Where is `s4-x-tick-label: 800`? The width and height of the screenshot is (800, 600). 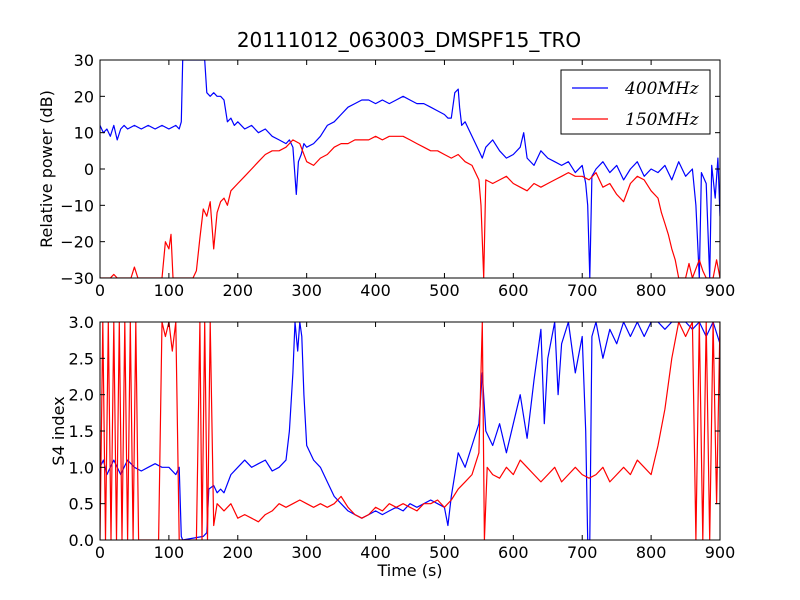
s4-x-tick-label: 800 is located at coordinates (651, 552).